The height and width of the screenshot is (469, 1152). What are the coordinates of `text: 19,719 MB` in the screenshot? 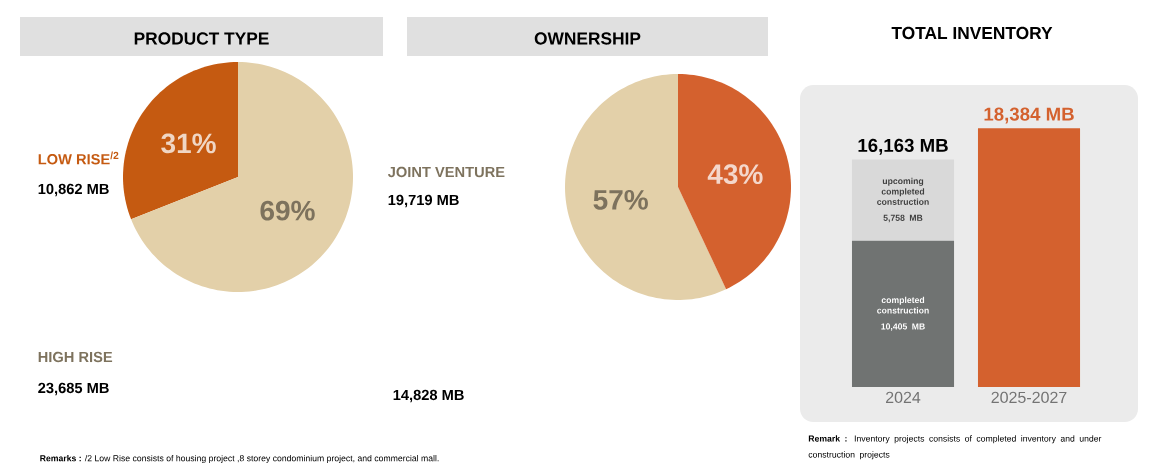 It's located at (423, 201).